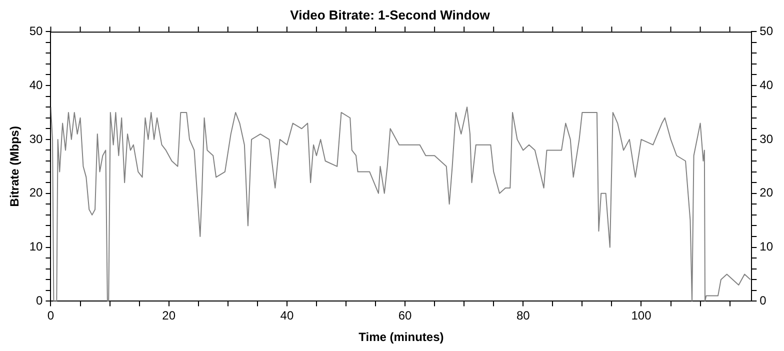 The image size is (784, 351). I want to click on y-tick-label: 20, so click(36, 193).